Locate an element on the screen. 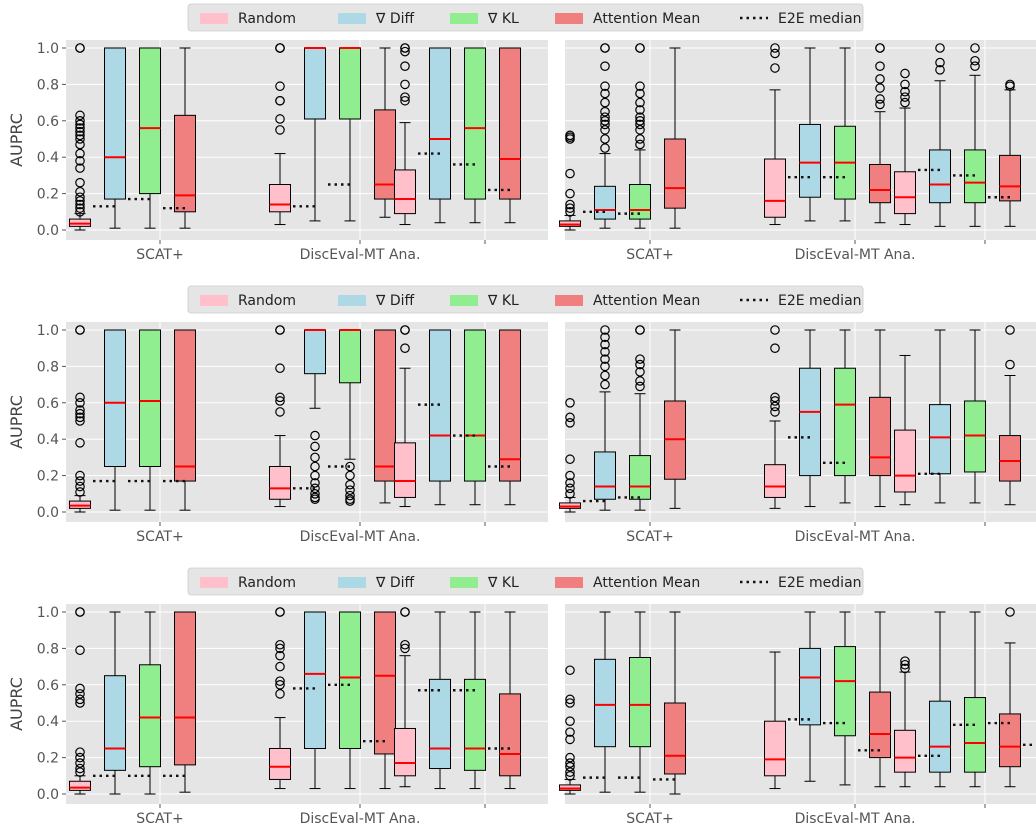 The height and width of the screenshot is (830, 1036). panel-r2-c2: SCAT+ DiscEval-MT Ana. is located at coordinates (797, 433).